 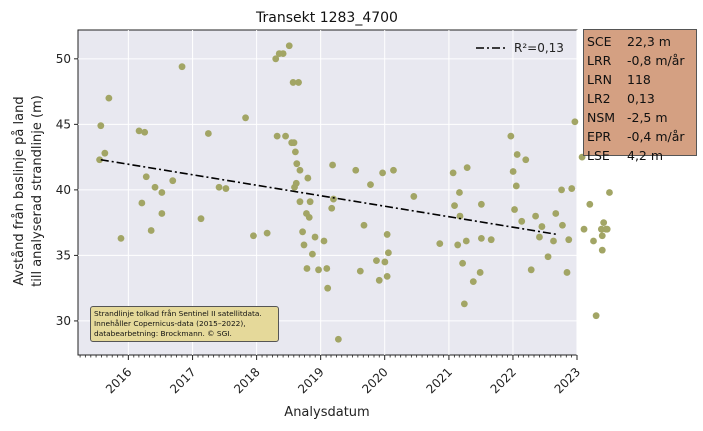 What do you see at coordinates (326, 412) in the screenshot?
I see `x-axis-label: Analysdatum` at bounding box center [326, 412].